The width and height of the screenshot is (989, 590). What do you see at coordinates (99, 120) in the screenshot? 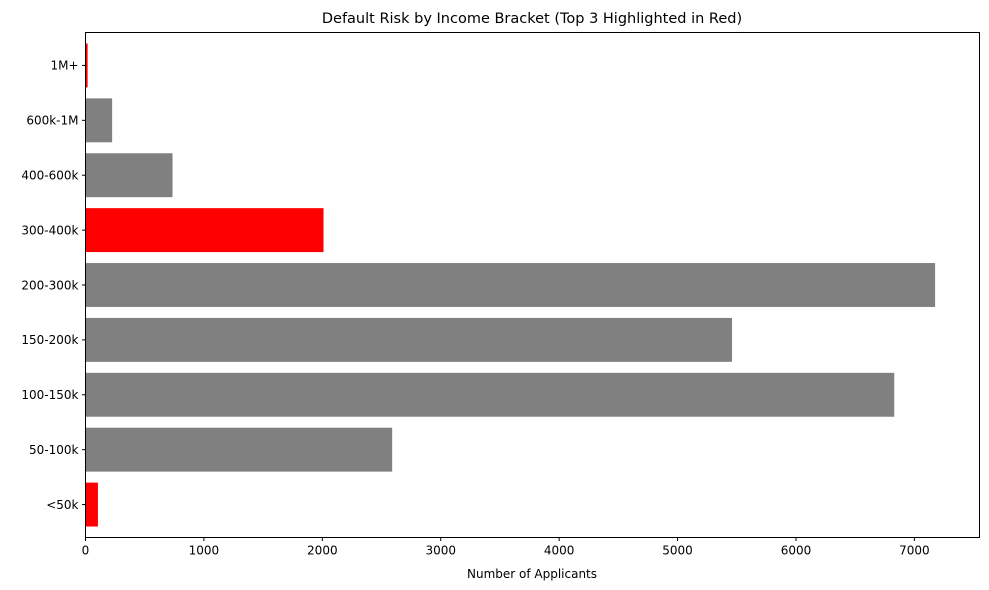
I see `bar-600k-1m` at bounding box center [99, 120].